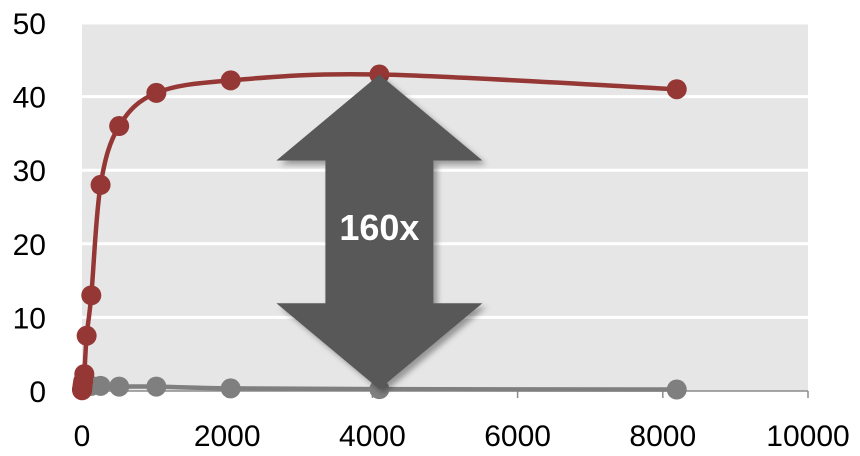 This screenshot has height=456, width=860. Describe the element at coordinates (379, 227) in the screenshot. I see `annotation-label: 160x` at that location.